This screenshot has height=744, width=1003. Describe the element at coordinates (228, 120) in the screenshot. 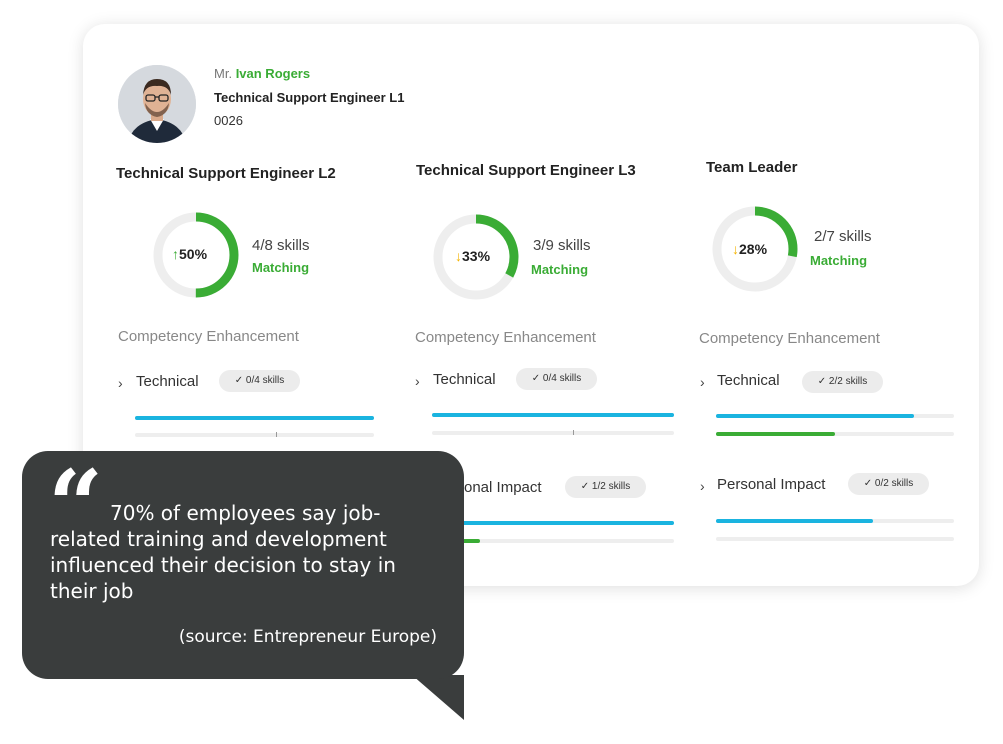

I see `employee-id: 0026` at that location.